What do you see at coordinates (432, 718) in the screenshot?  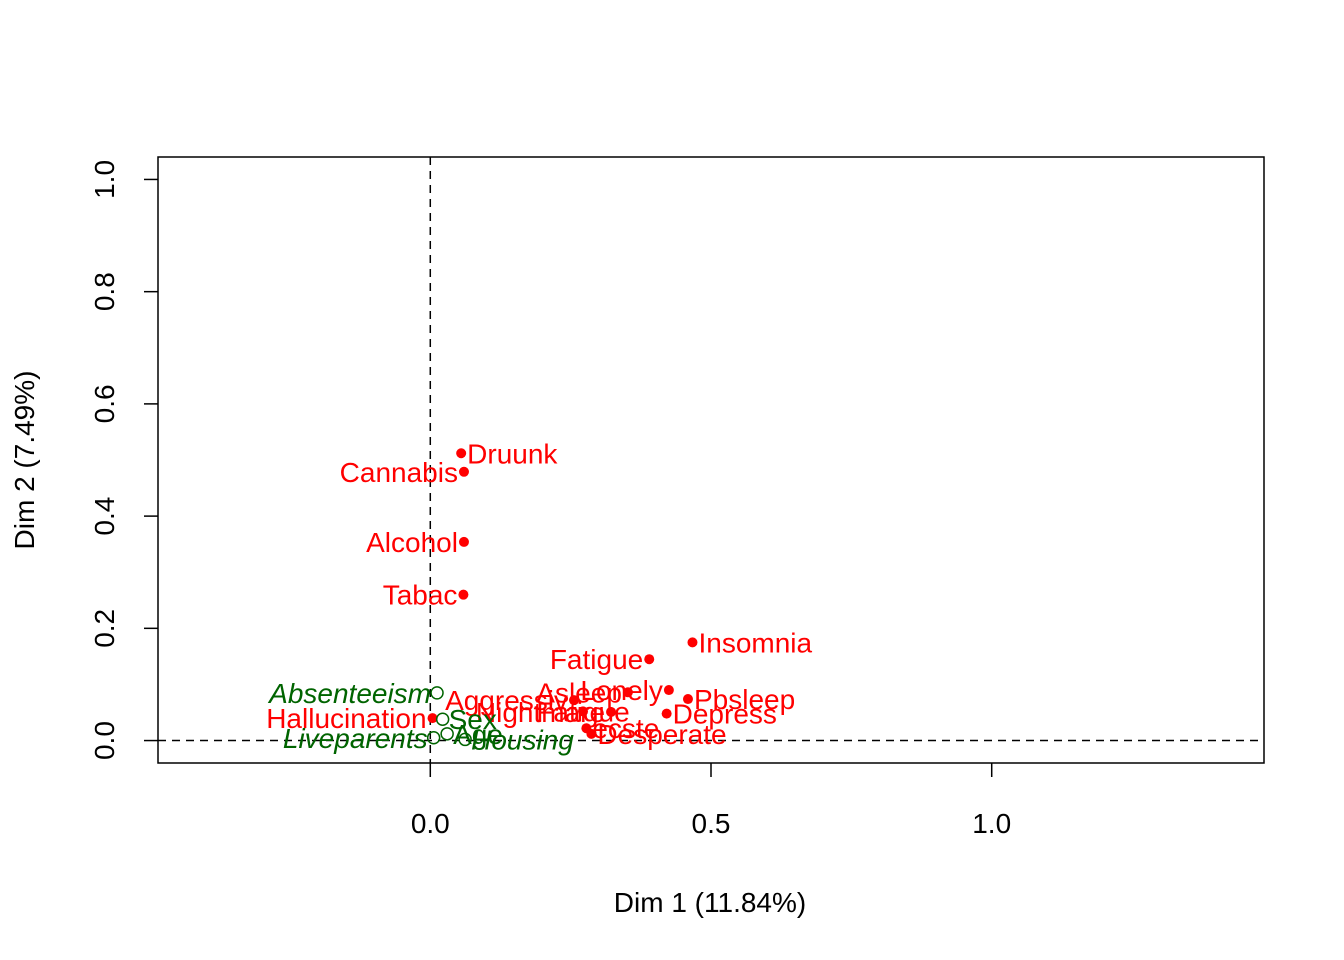 I see `data-point-hallucination` at bounding box center [432, 718].